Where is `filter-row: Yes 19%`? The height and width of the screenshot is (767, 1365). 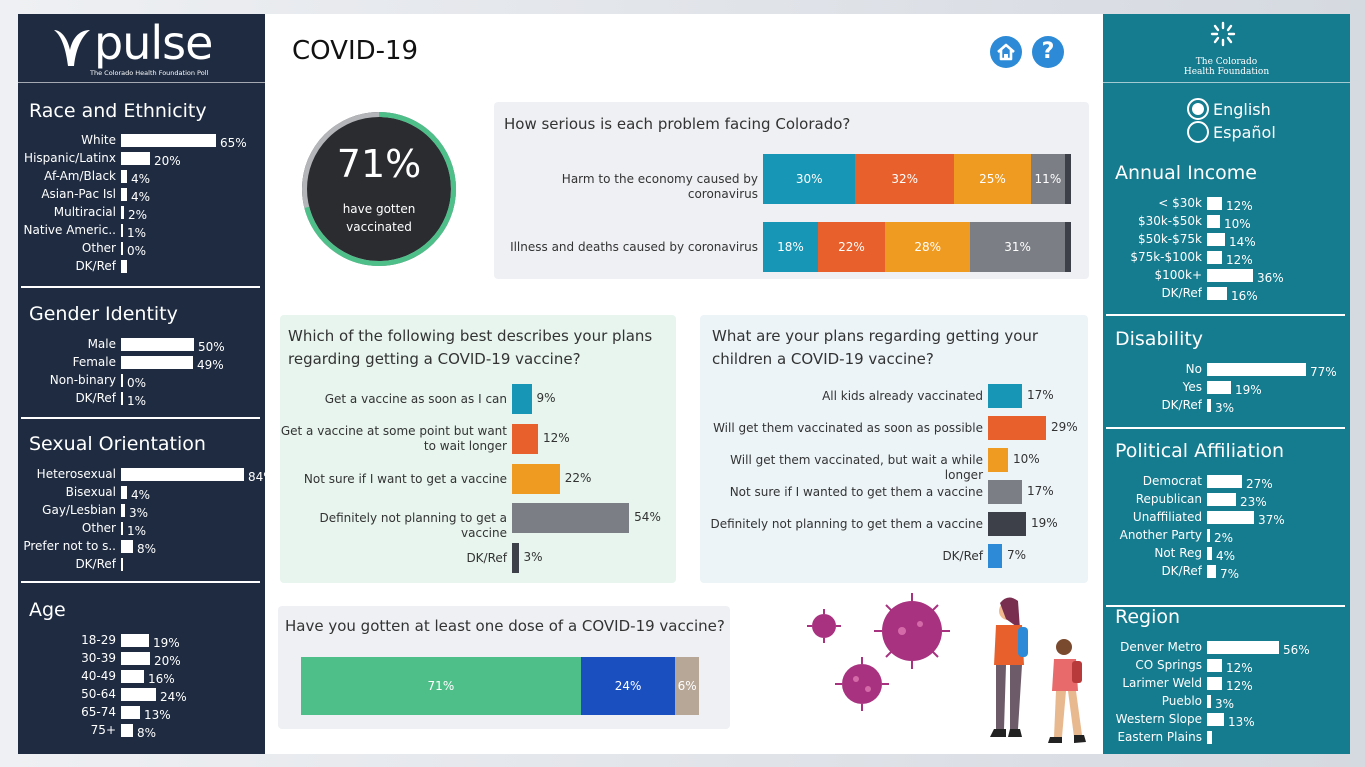 filter-row: Yes 19% is located at coordinates (1226, 389).